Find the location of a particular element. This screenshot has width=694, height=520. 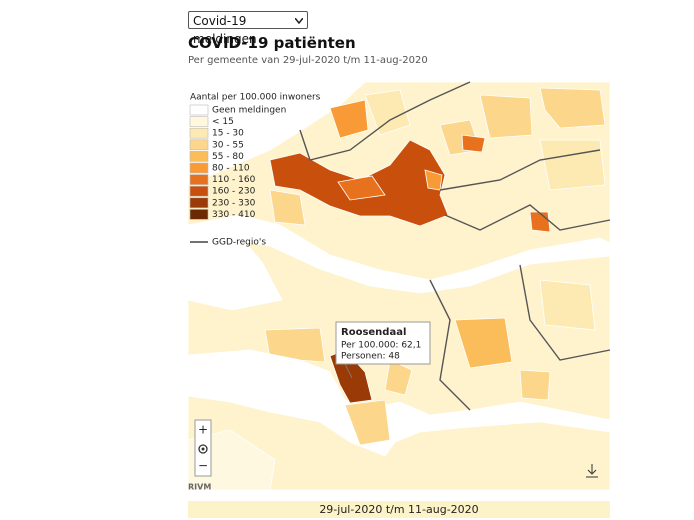

tooltip-title: Roosendaal is located at coordinates (373, 332).